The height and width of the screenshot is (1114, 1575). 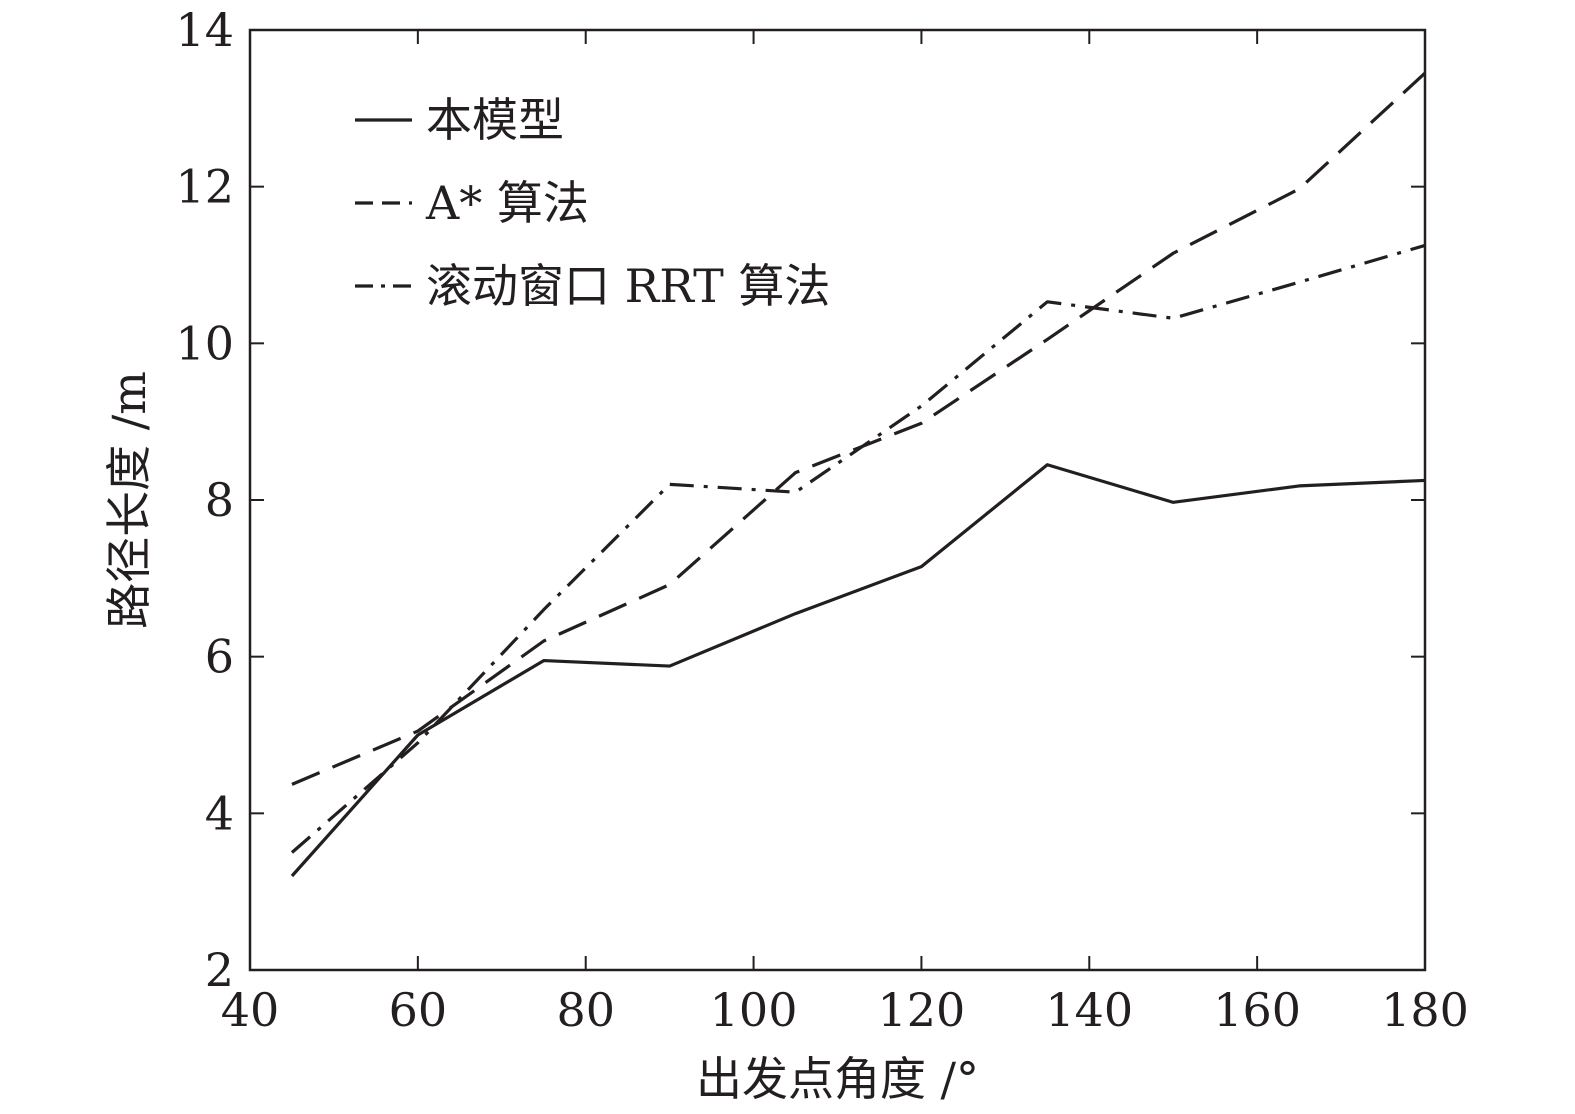 What do you see at coordinates (754, 1010) in the screenshot?
I see `x-tick-label: 100` at bounding box center [754, 1010].